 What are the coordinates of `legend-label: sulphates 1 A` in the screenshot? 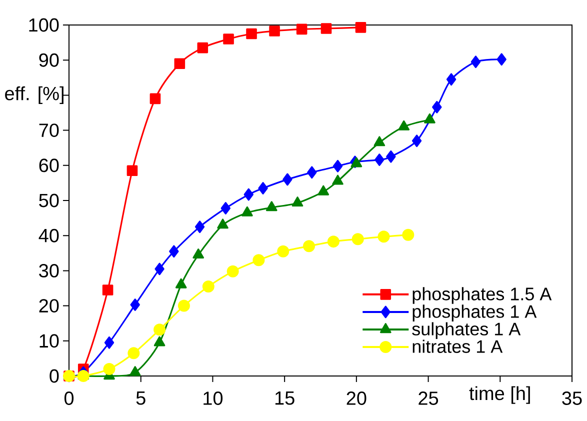 It's located at (466, 330).